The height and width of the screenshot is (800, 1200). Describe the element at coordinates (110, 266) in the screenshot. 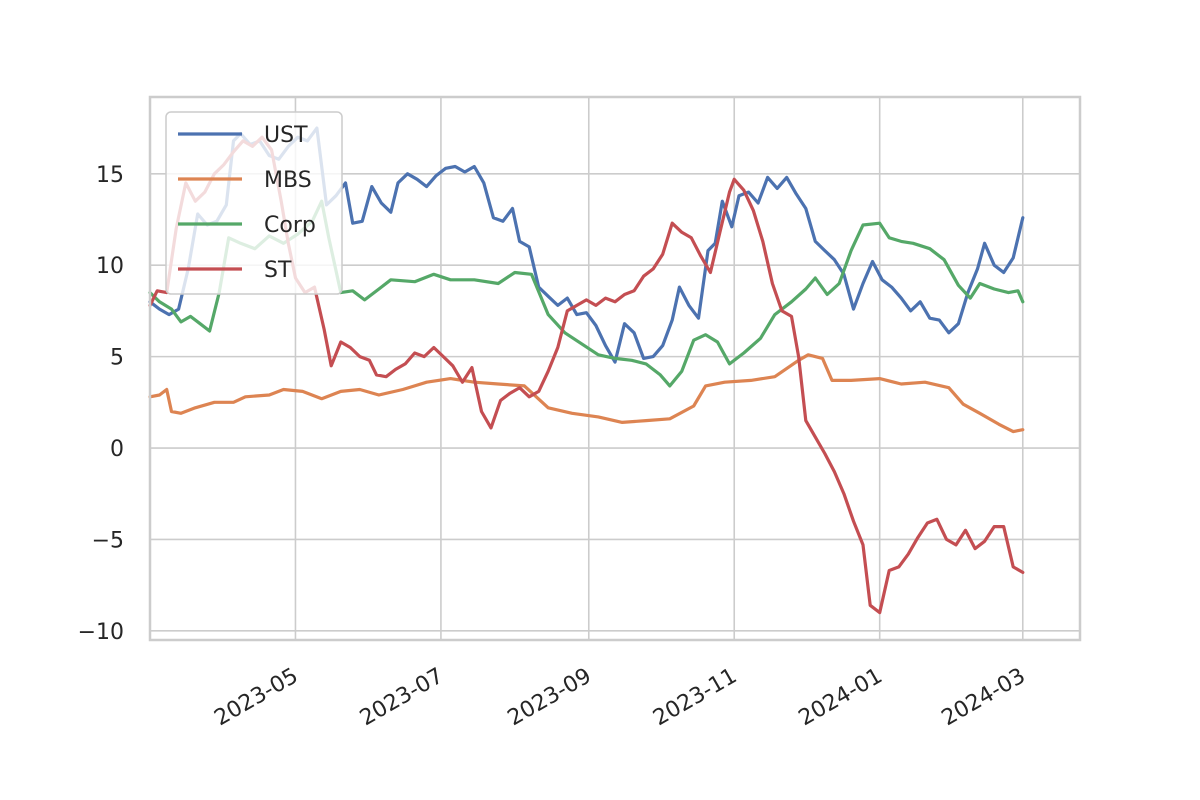

I see `y-tick-label: 10` at that location.